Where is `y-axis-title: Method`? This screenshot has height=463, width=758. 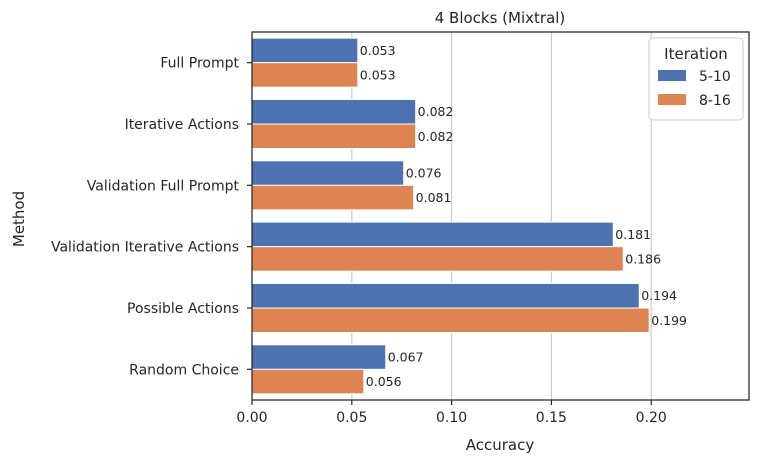
y-axis-title: Method is located at coordinates (19, 219).